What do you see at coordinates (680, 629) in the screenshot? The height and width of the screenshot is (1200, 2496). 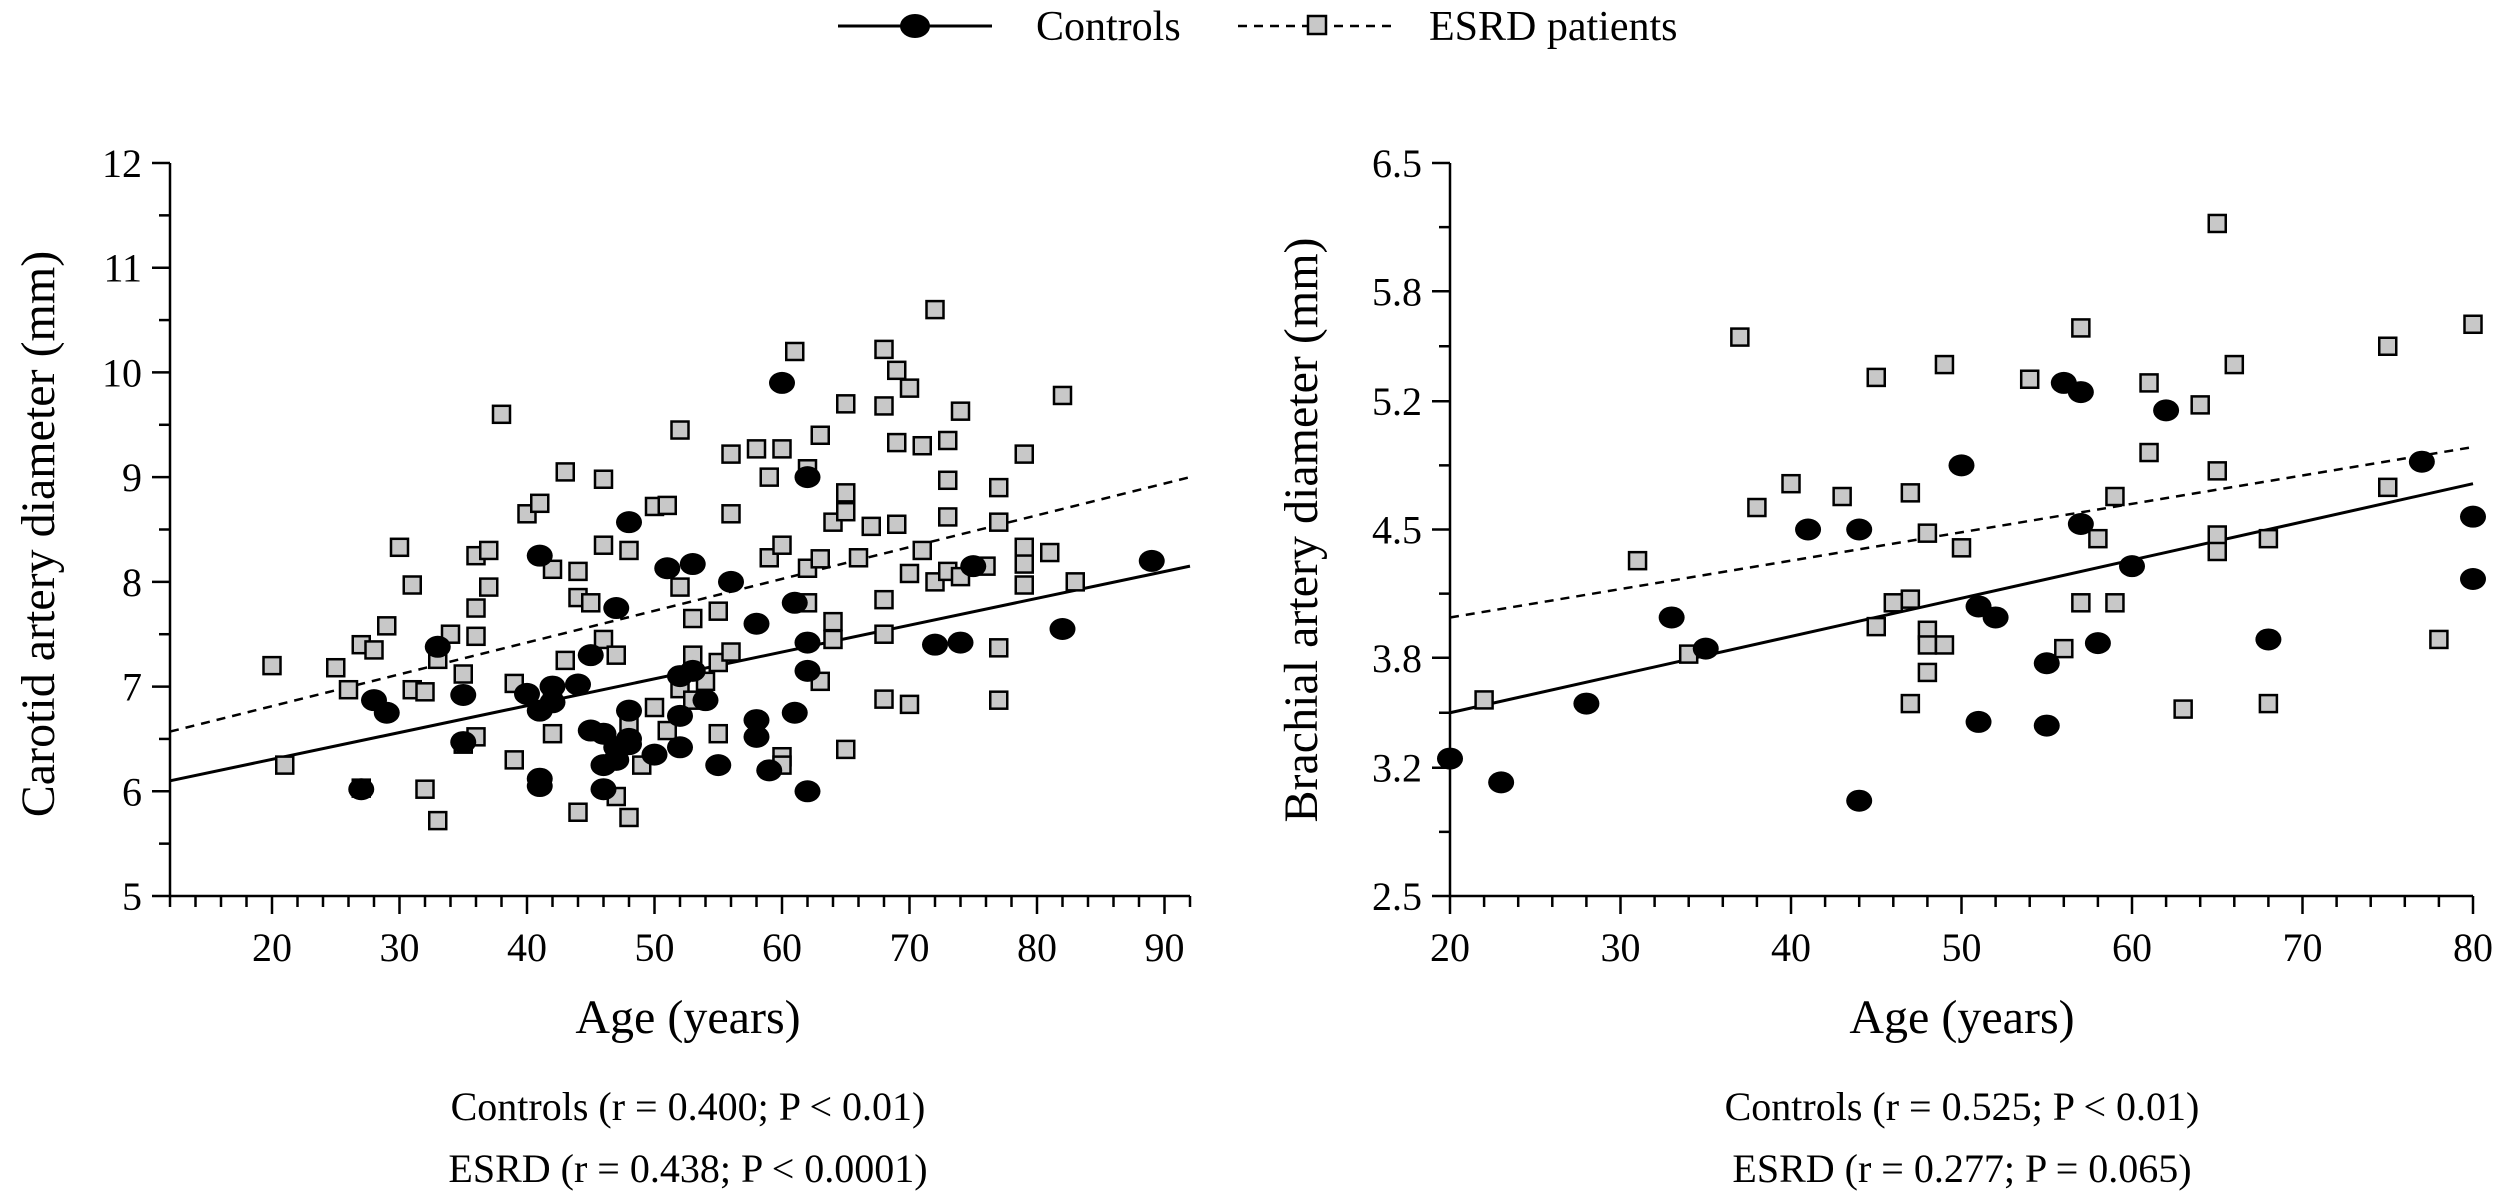 I see `carotid-fit-lines` at bounding box center [680, 629].